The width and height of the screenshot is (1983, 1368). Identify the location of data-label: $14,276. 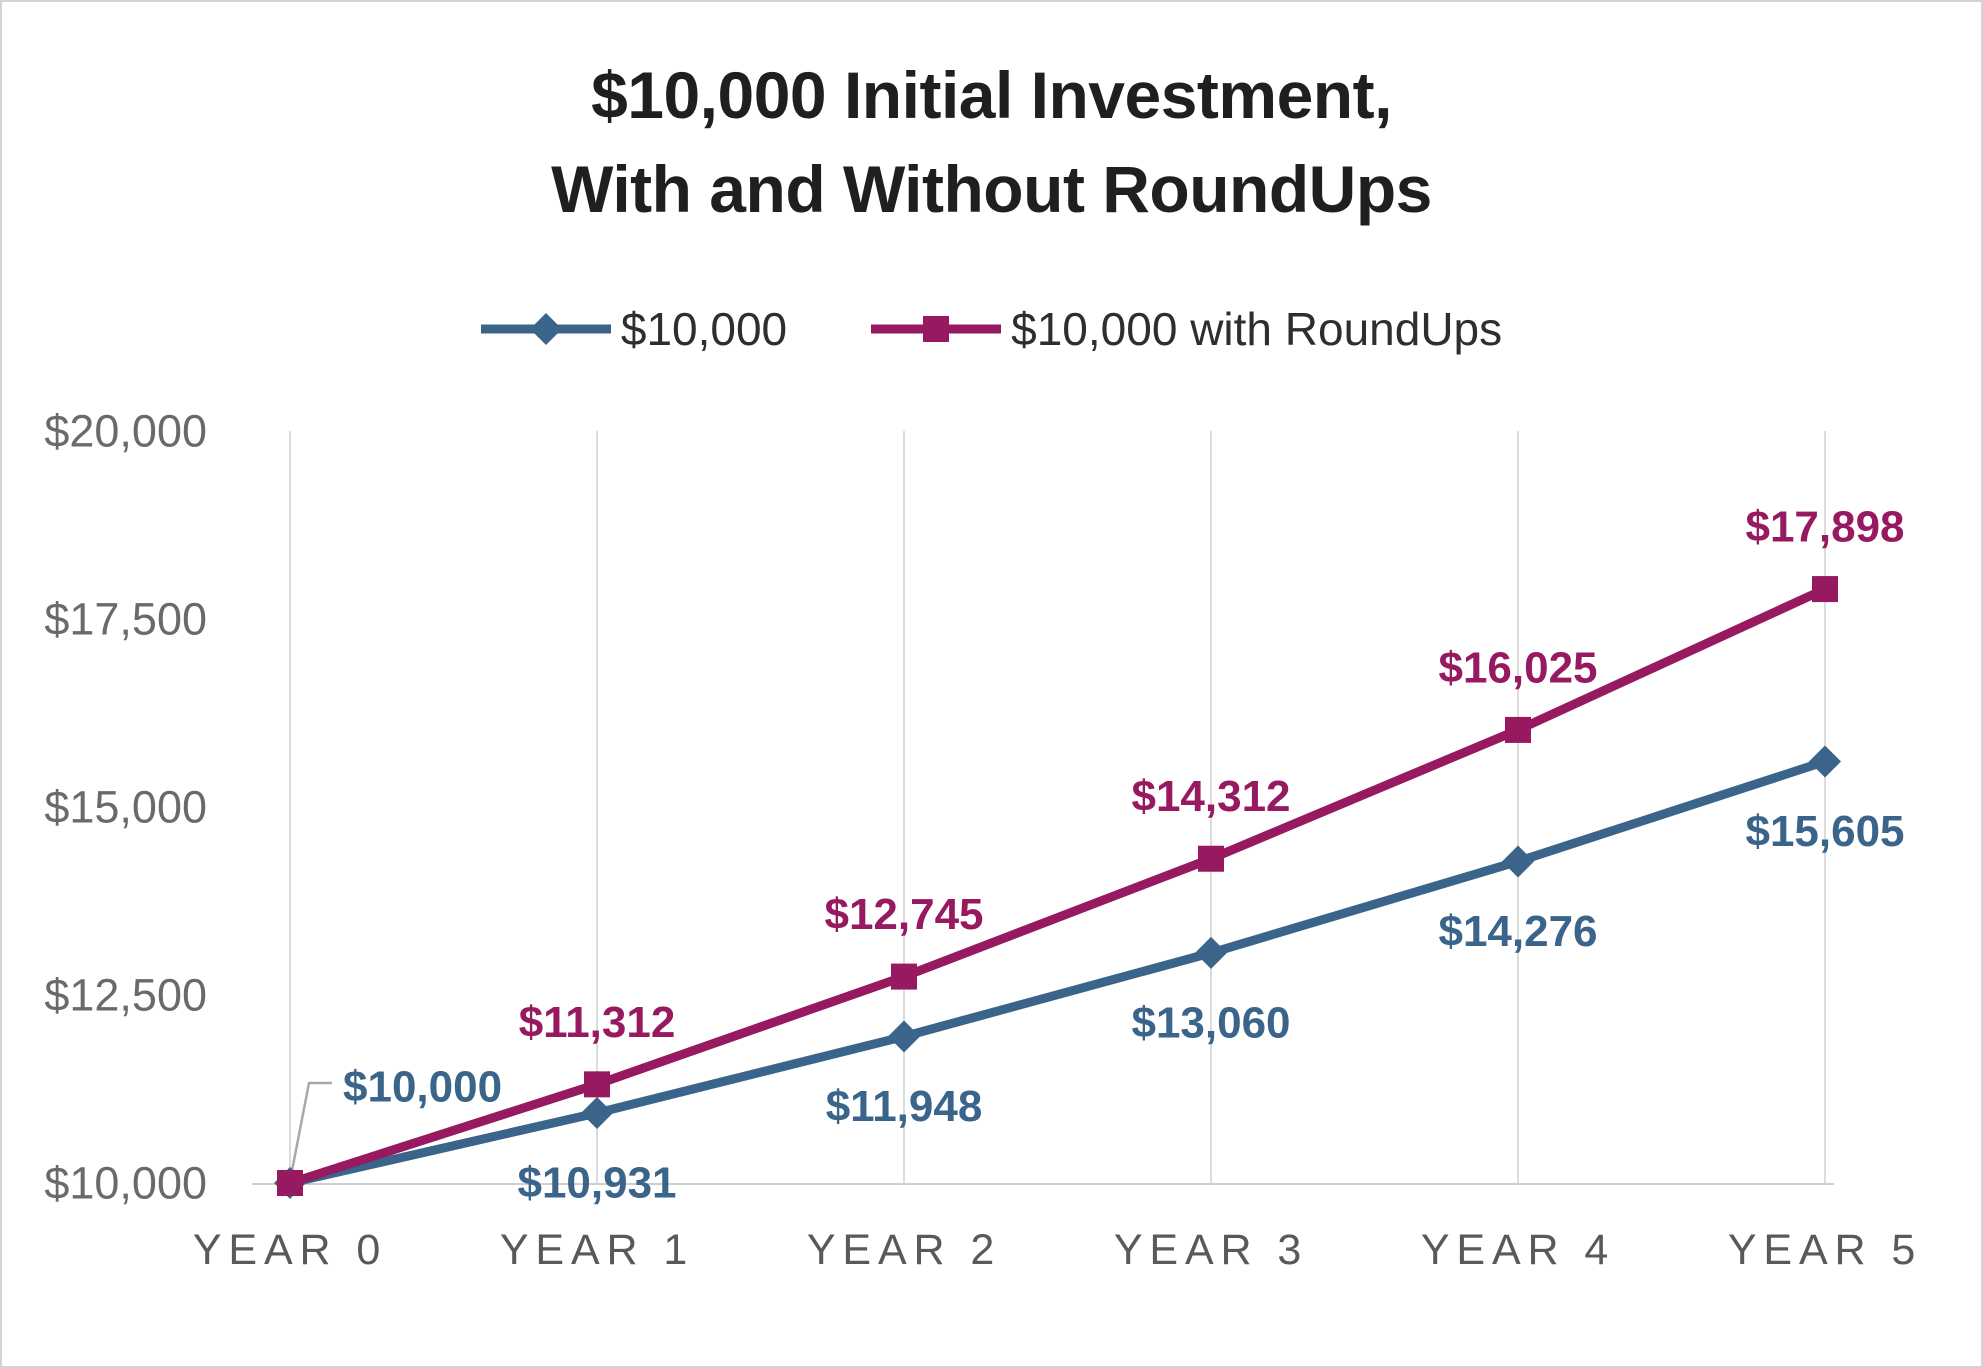
(1517, 931).